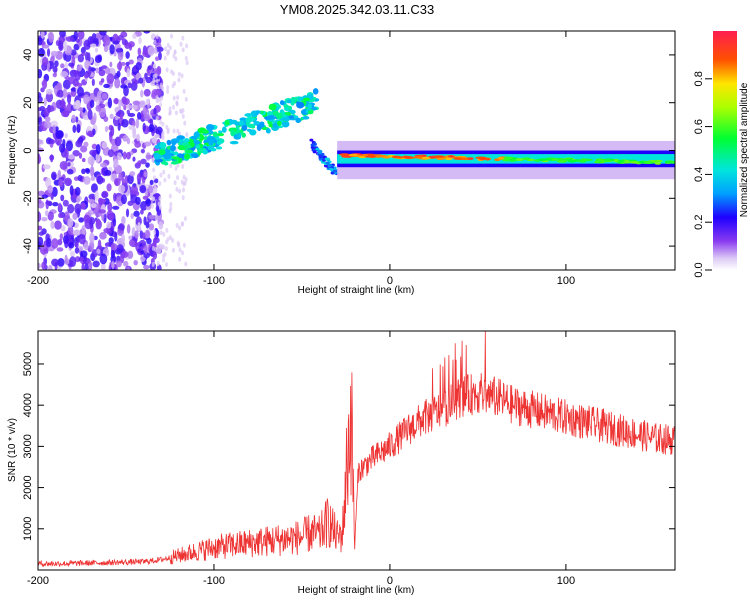 This screenshot has width=750, height=600. Describe the element at coordinates (28, 103) in the screenshot. I see `spectrogram-y-tick-label: 20` at that location.